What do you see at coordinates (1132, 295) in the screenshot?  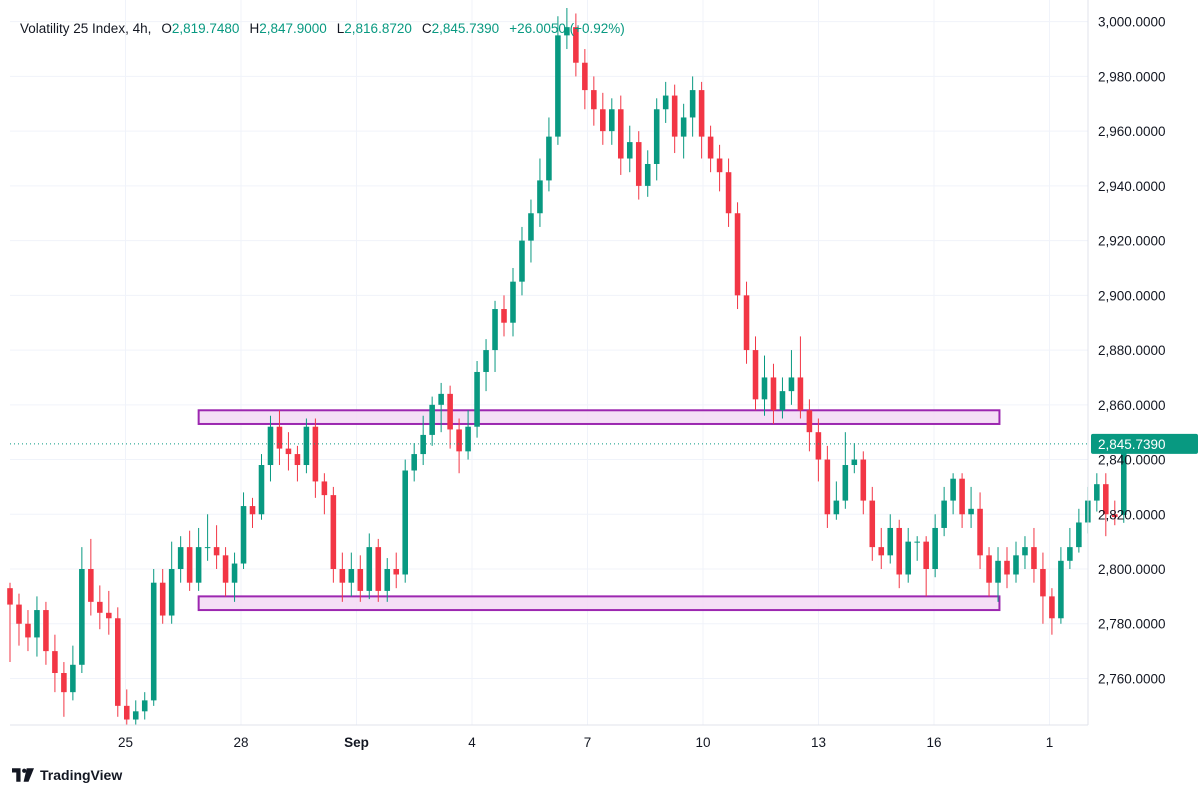 I see `price-tick-label: 2,900.0000` at bounding box center [1132, 295].